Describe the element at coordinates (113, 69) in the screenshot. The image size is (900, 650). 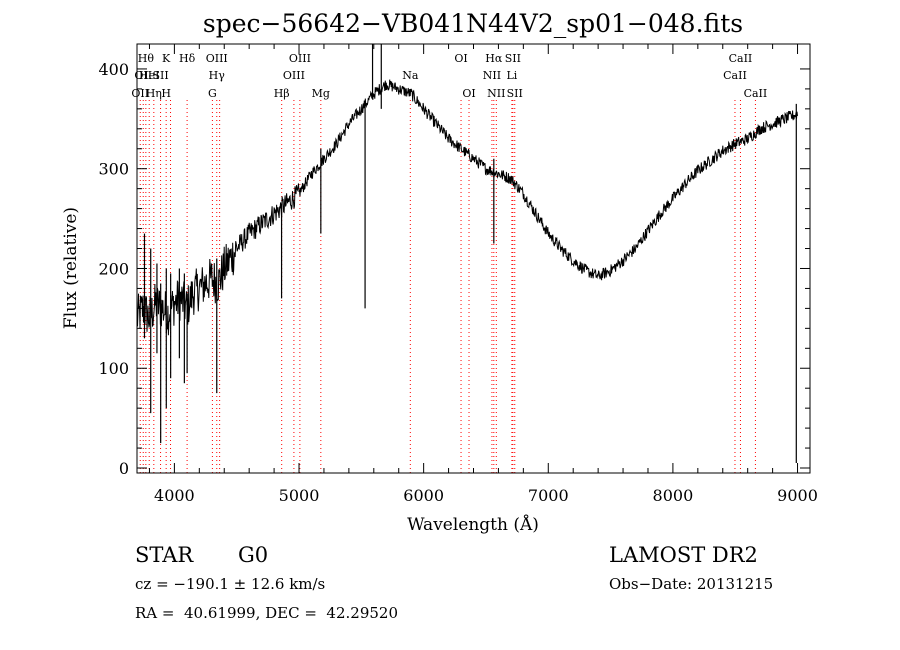
I see `y-tick-label: 400` at that location.